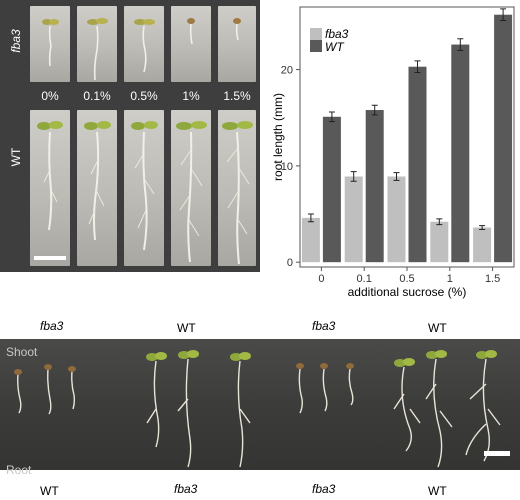 The height and width of the screenshot is (500, 520). Describe the element at coordinates (97, 96) in the screenshot. I see `concentration-label: 0.1%` at that location.